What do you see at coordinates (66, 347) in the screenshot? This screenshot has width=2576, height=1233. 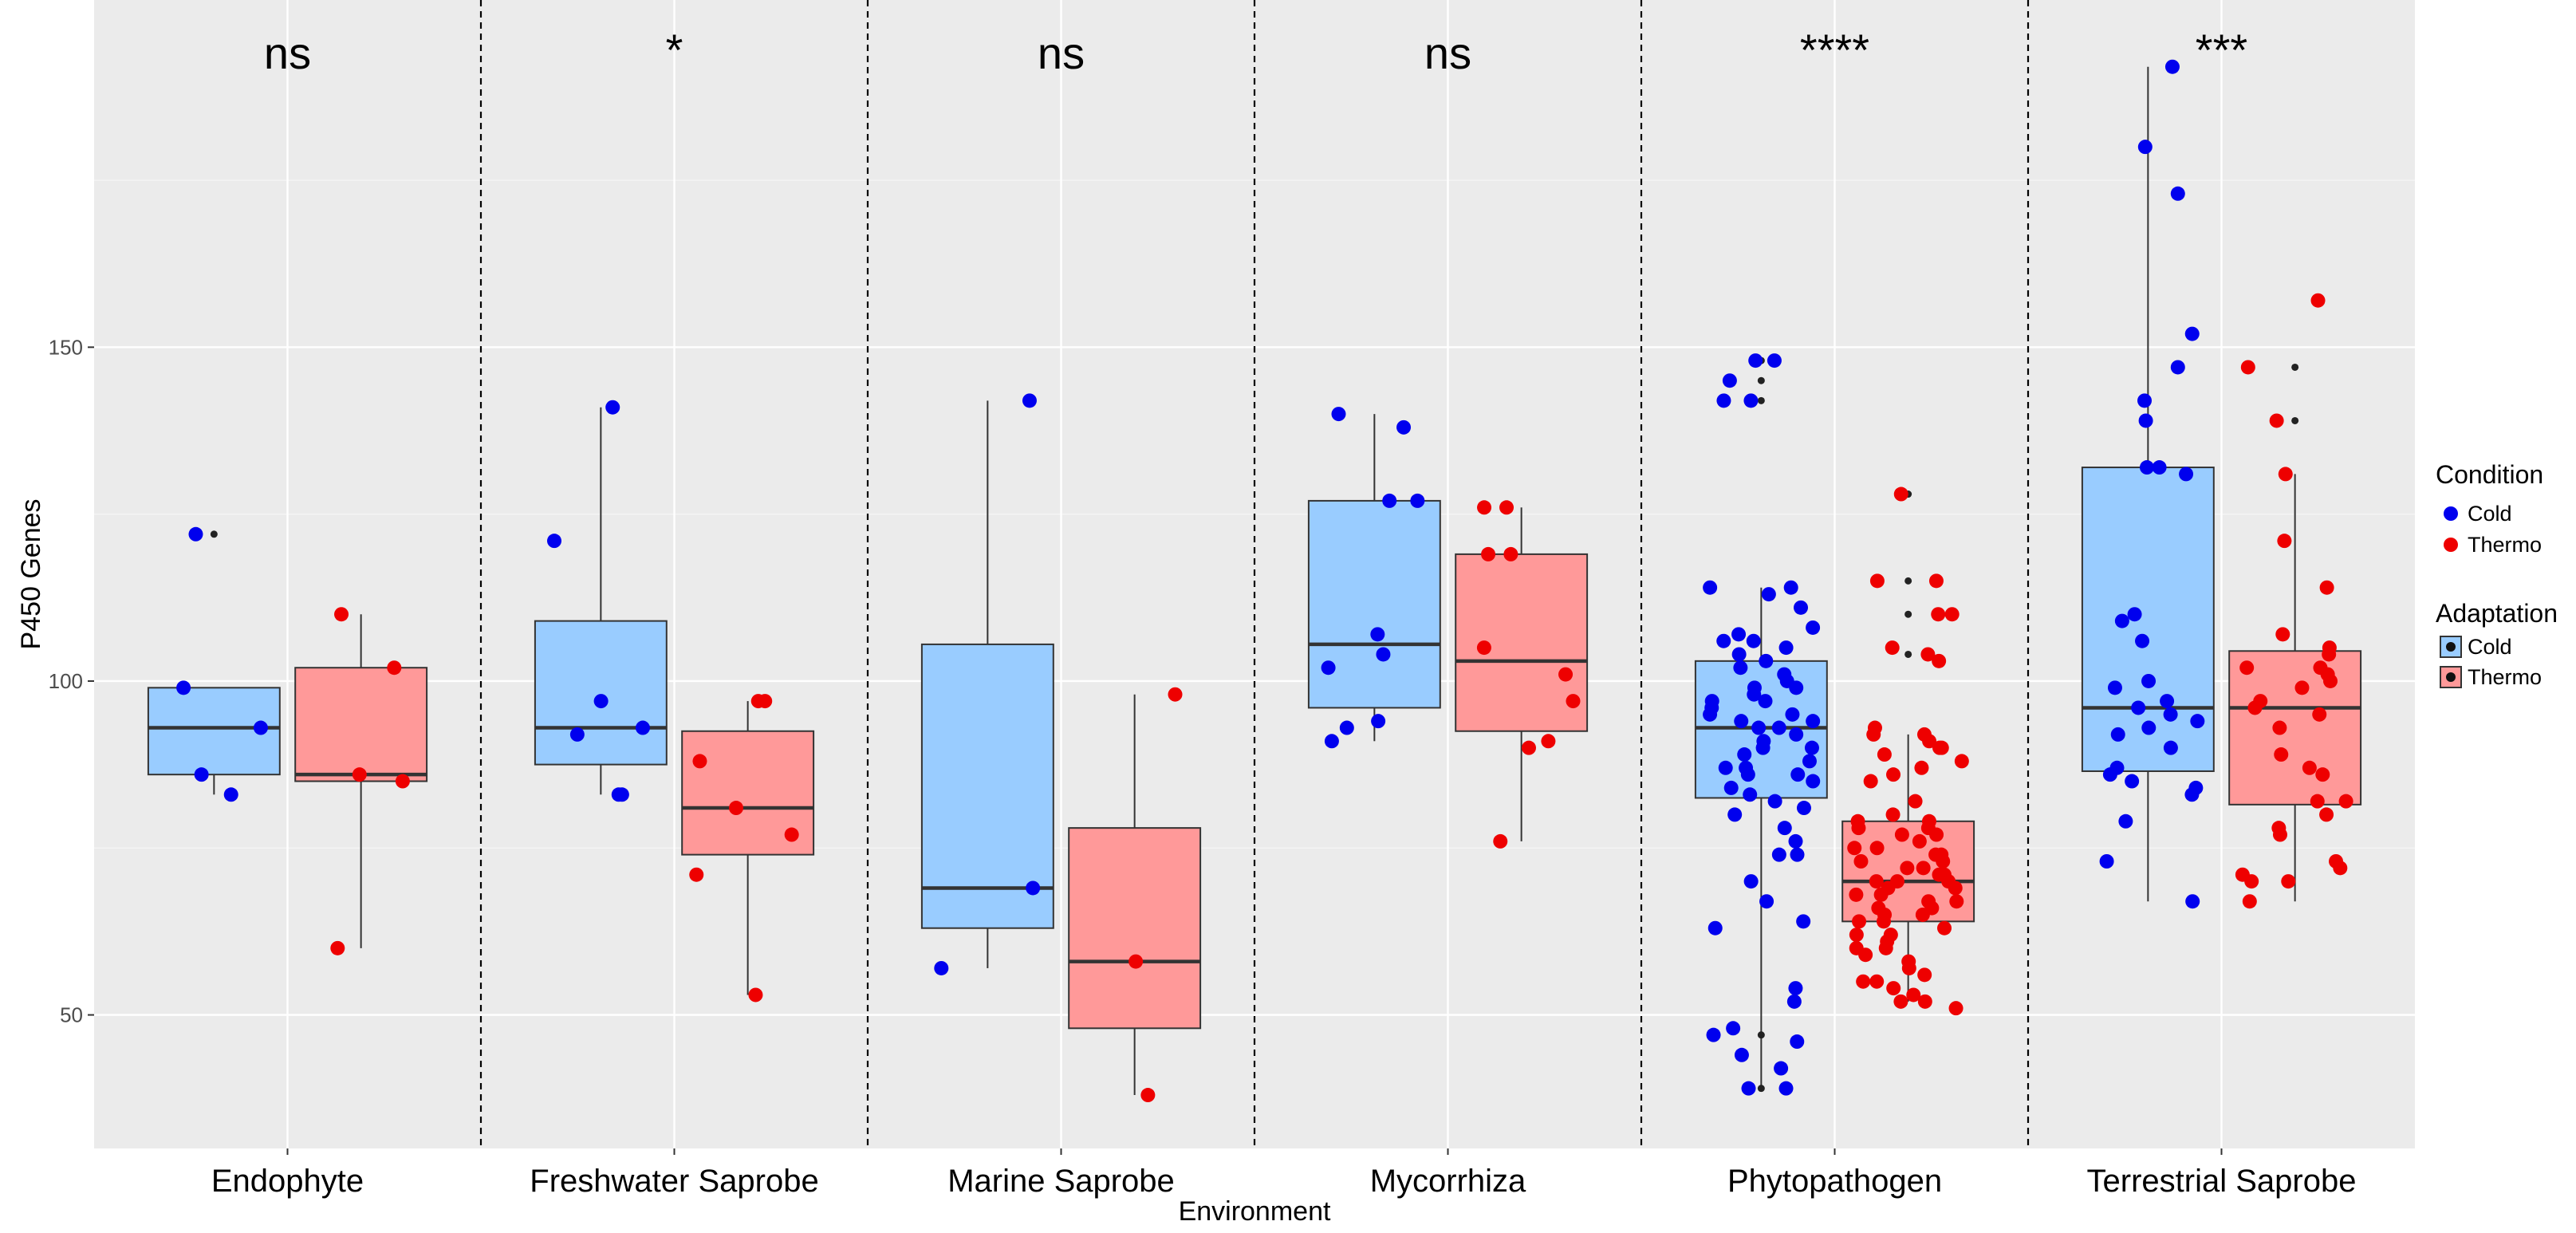 I see `y-tick-label: 150` at bounding box center [66, 347].